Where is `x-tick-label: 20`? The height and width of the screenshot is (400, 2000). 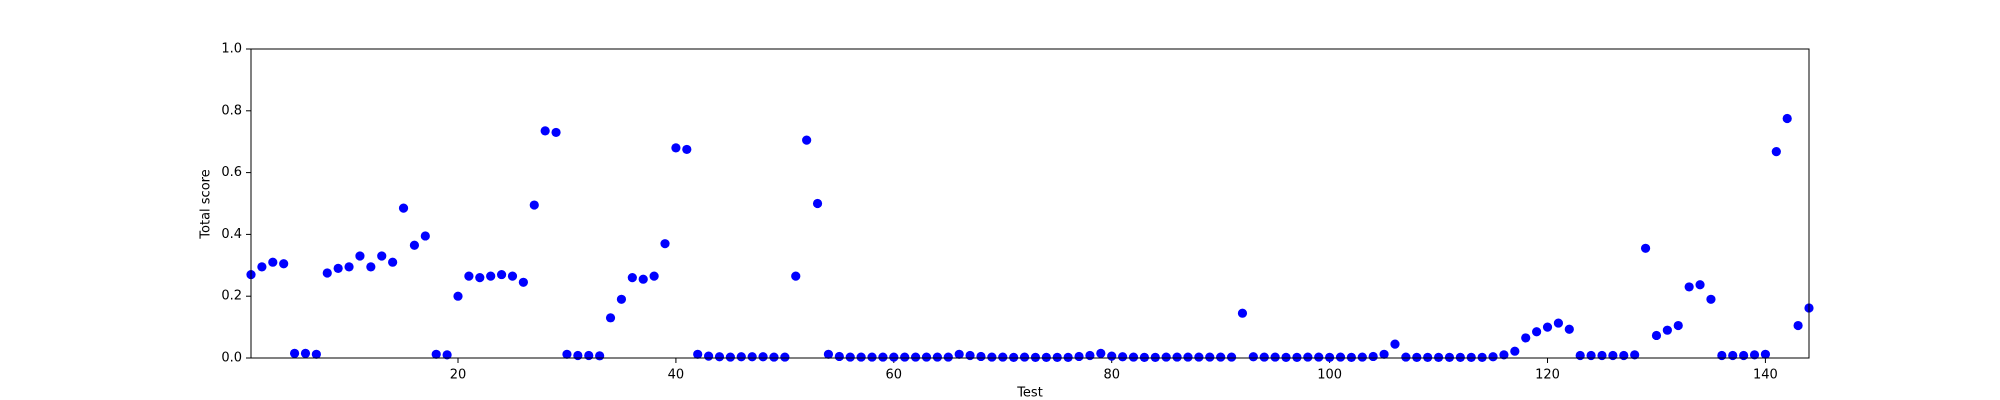 x-tick-label: 20 is located at coordinates (458, 375).